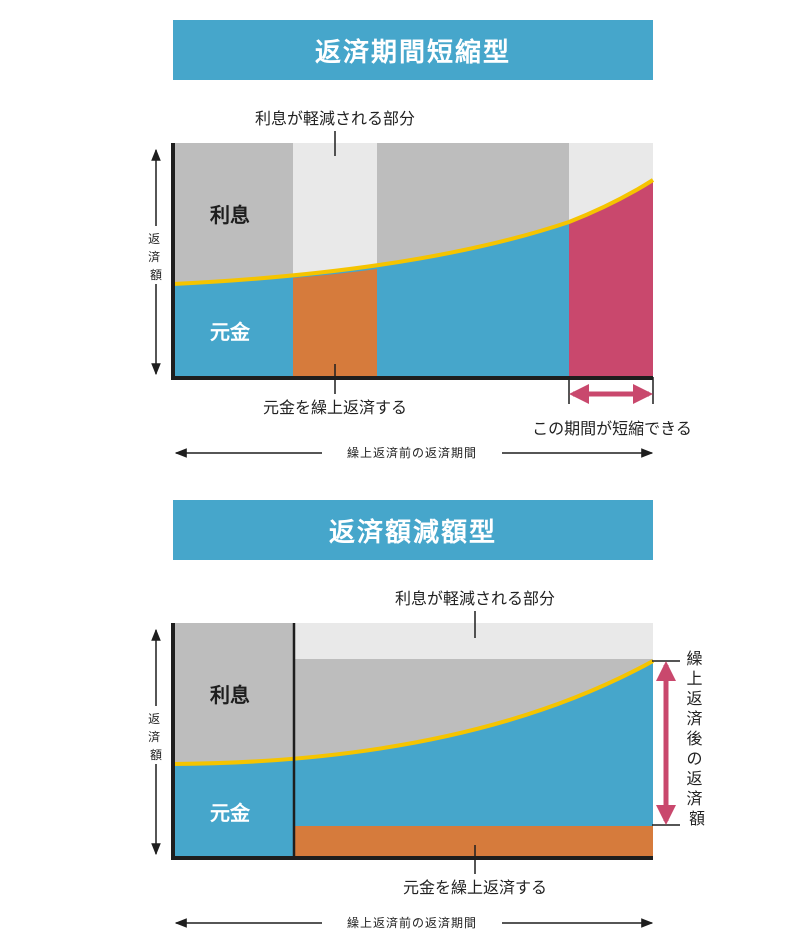  I want to click on title-payment-reduction: 返済額減額型, so click(412, 532).